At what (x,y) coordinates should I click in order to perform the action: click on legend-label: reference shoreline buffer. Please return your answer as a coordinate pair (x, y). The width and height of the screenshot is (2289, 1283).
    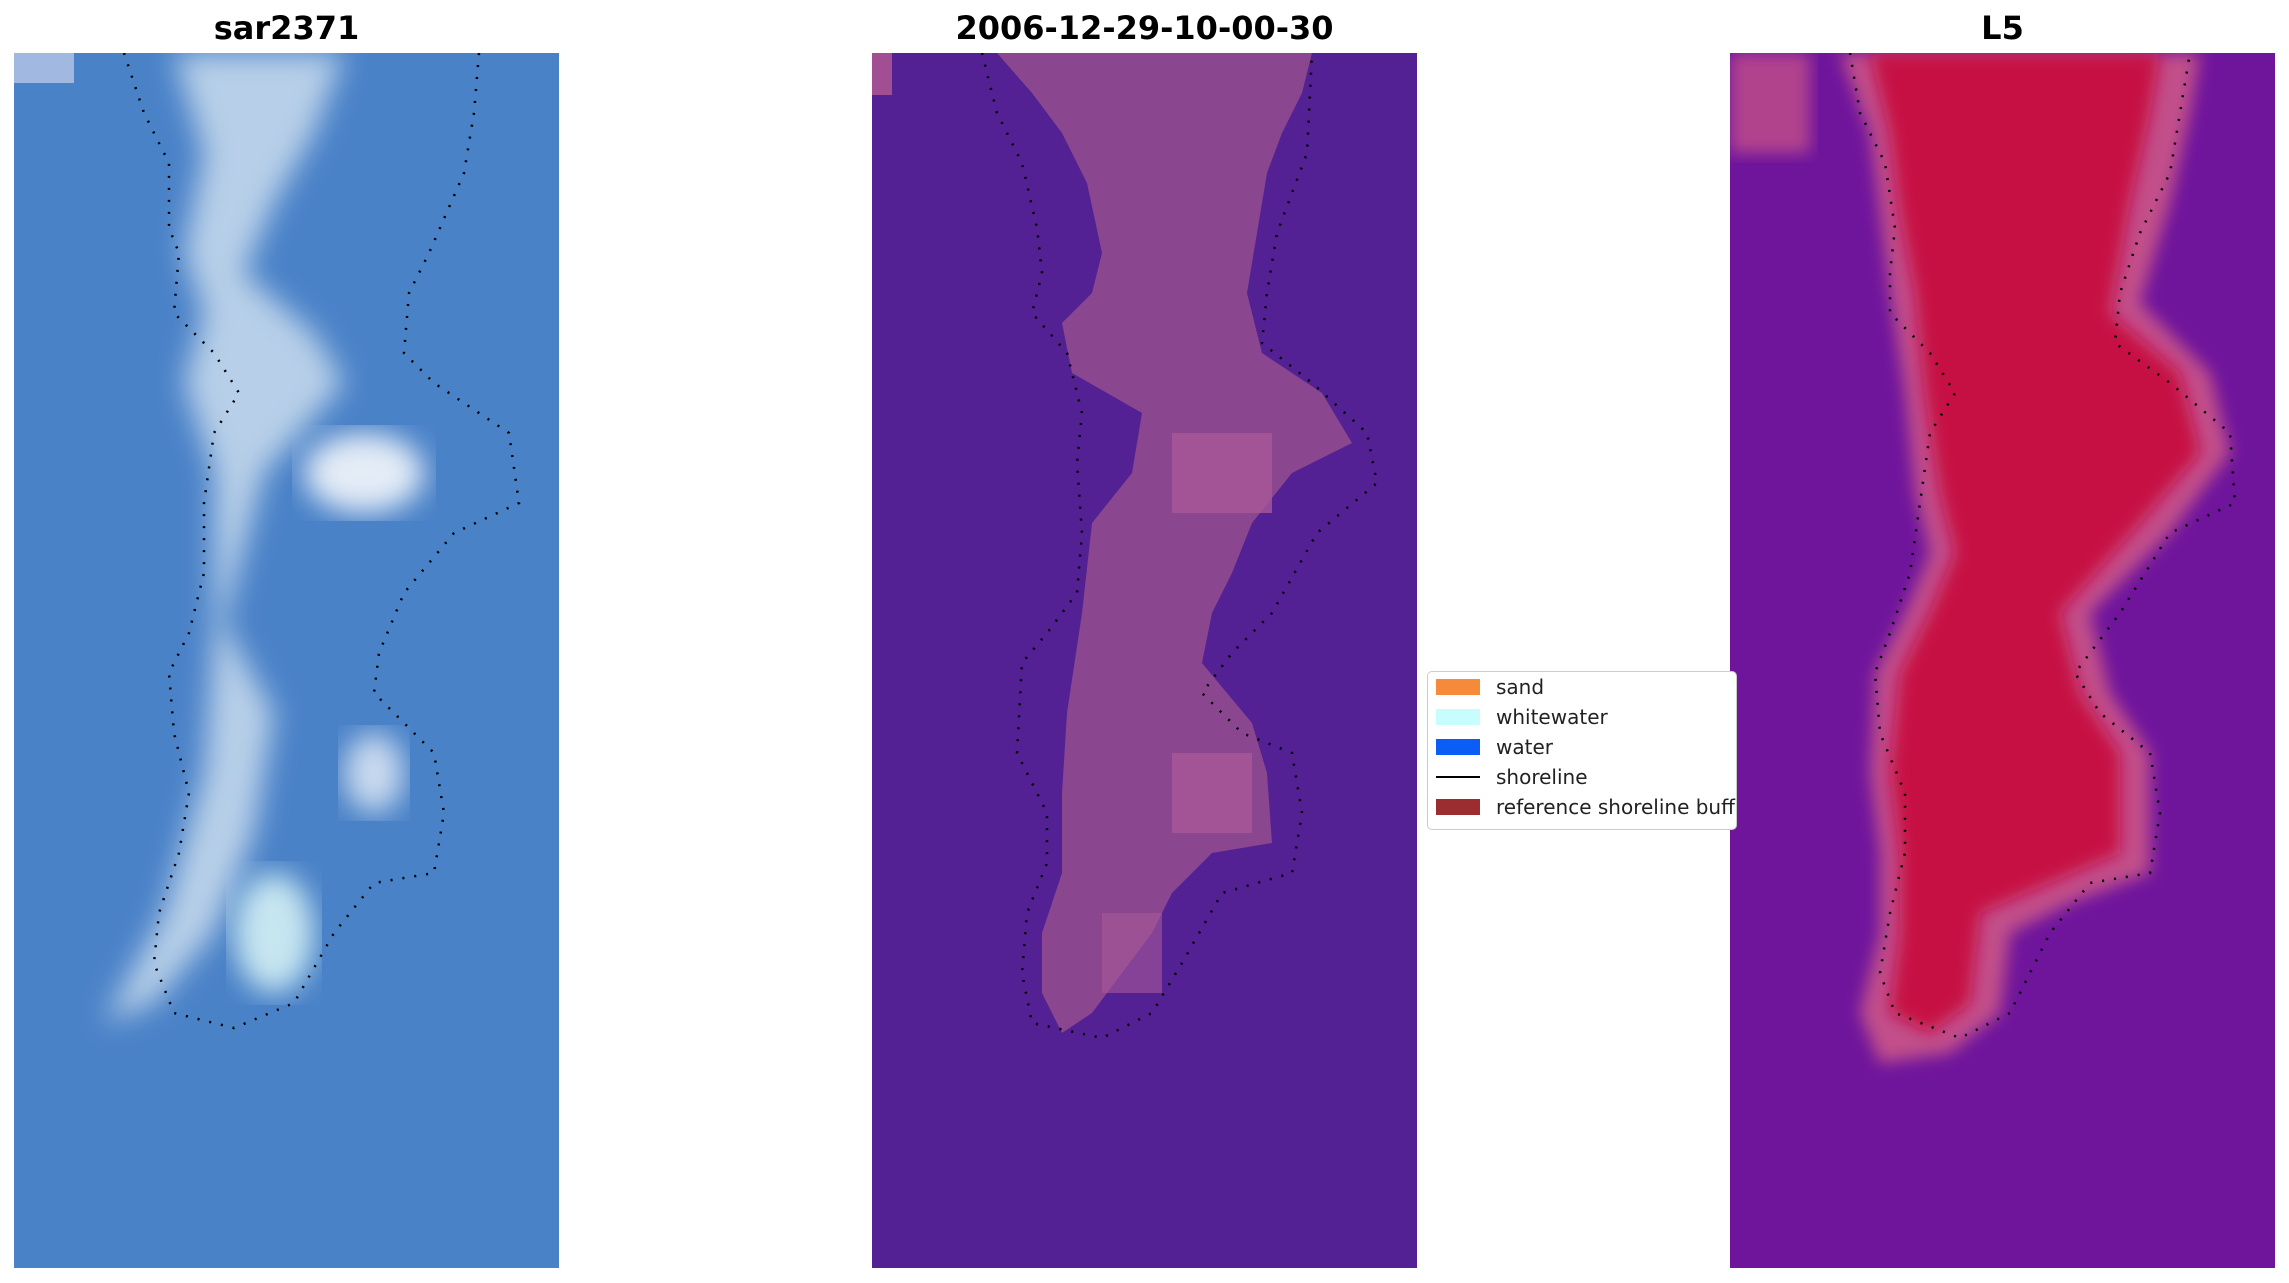
    Looking at the image, I should click on (1616, 807).